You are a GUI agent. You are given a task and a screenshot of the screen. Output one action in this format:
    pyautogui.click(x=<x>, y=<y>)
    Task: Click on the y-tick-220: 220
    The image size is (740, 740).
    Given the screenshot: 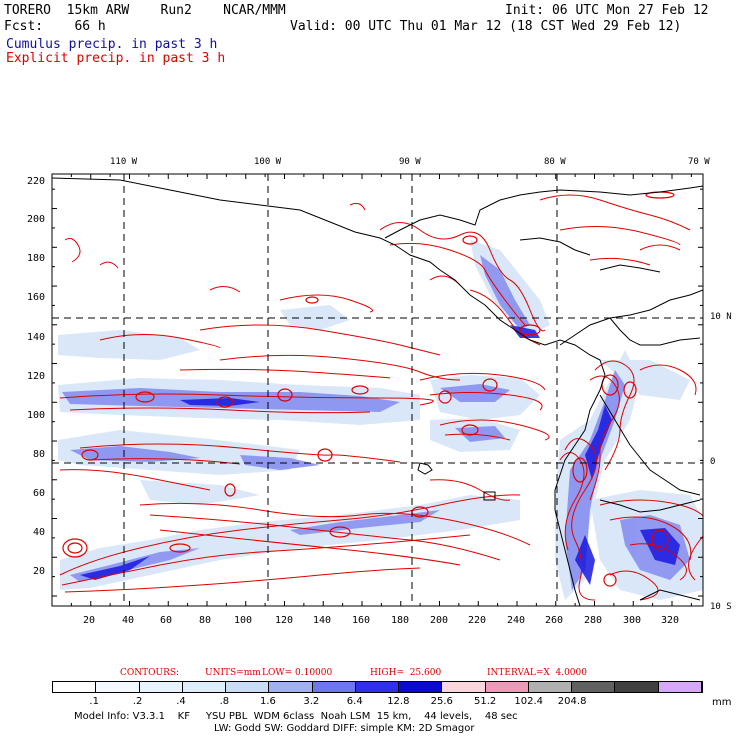 What is the action you would take?
    pyautogui.click(x=36, y=181)
    